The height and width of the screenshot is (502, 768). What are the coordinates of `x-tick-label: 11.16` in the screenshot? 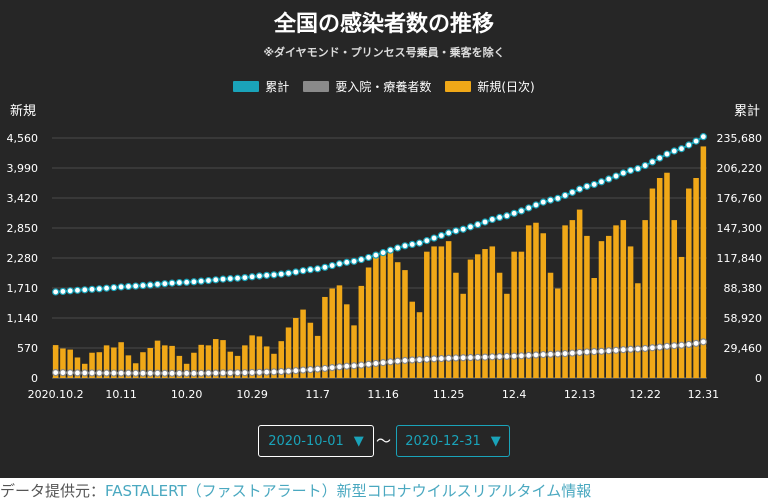 It's located at (383, 394).